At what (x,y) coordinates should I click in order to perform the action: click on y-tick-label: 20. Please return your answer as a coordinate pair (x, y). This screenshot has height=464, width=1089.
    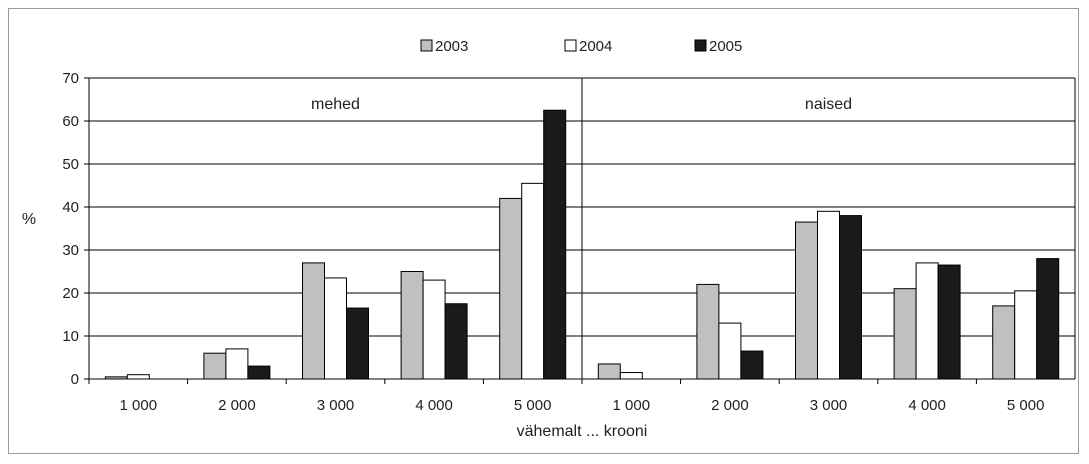
    Looking at the image, I should click on (70, 293).